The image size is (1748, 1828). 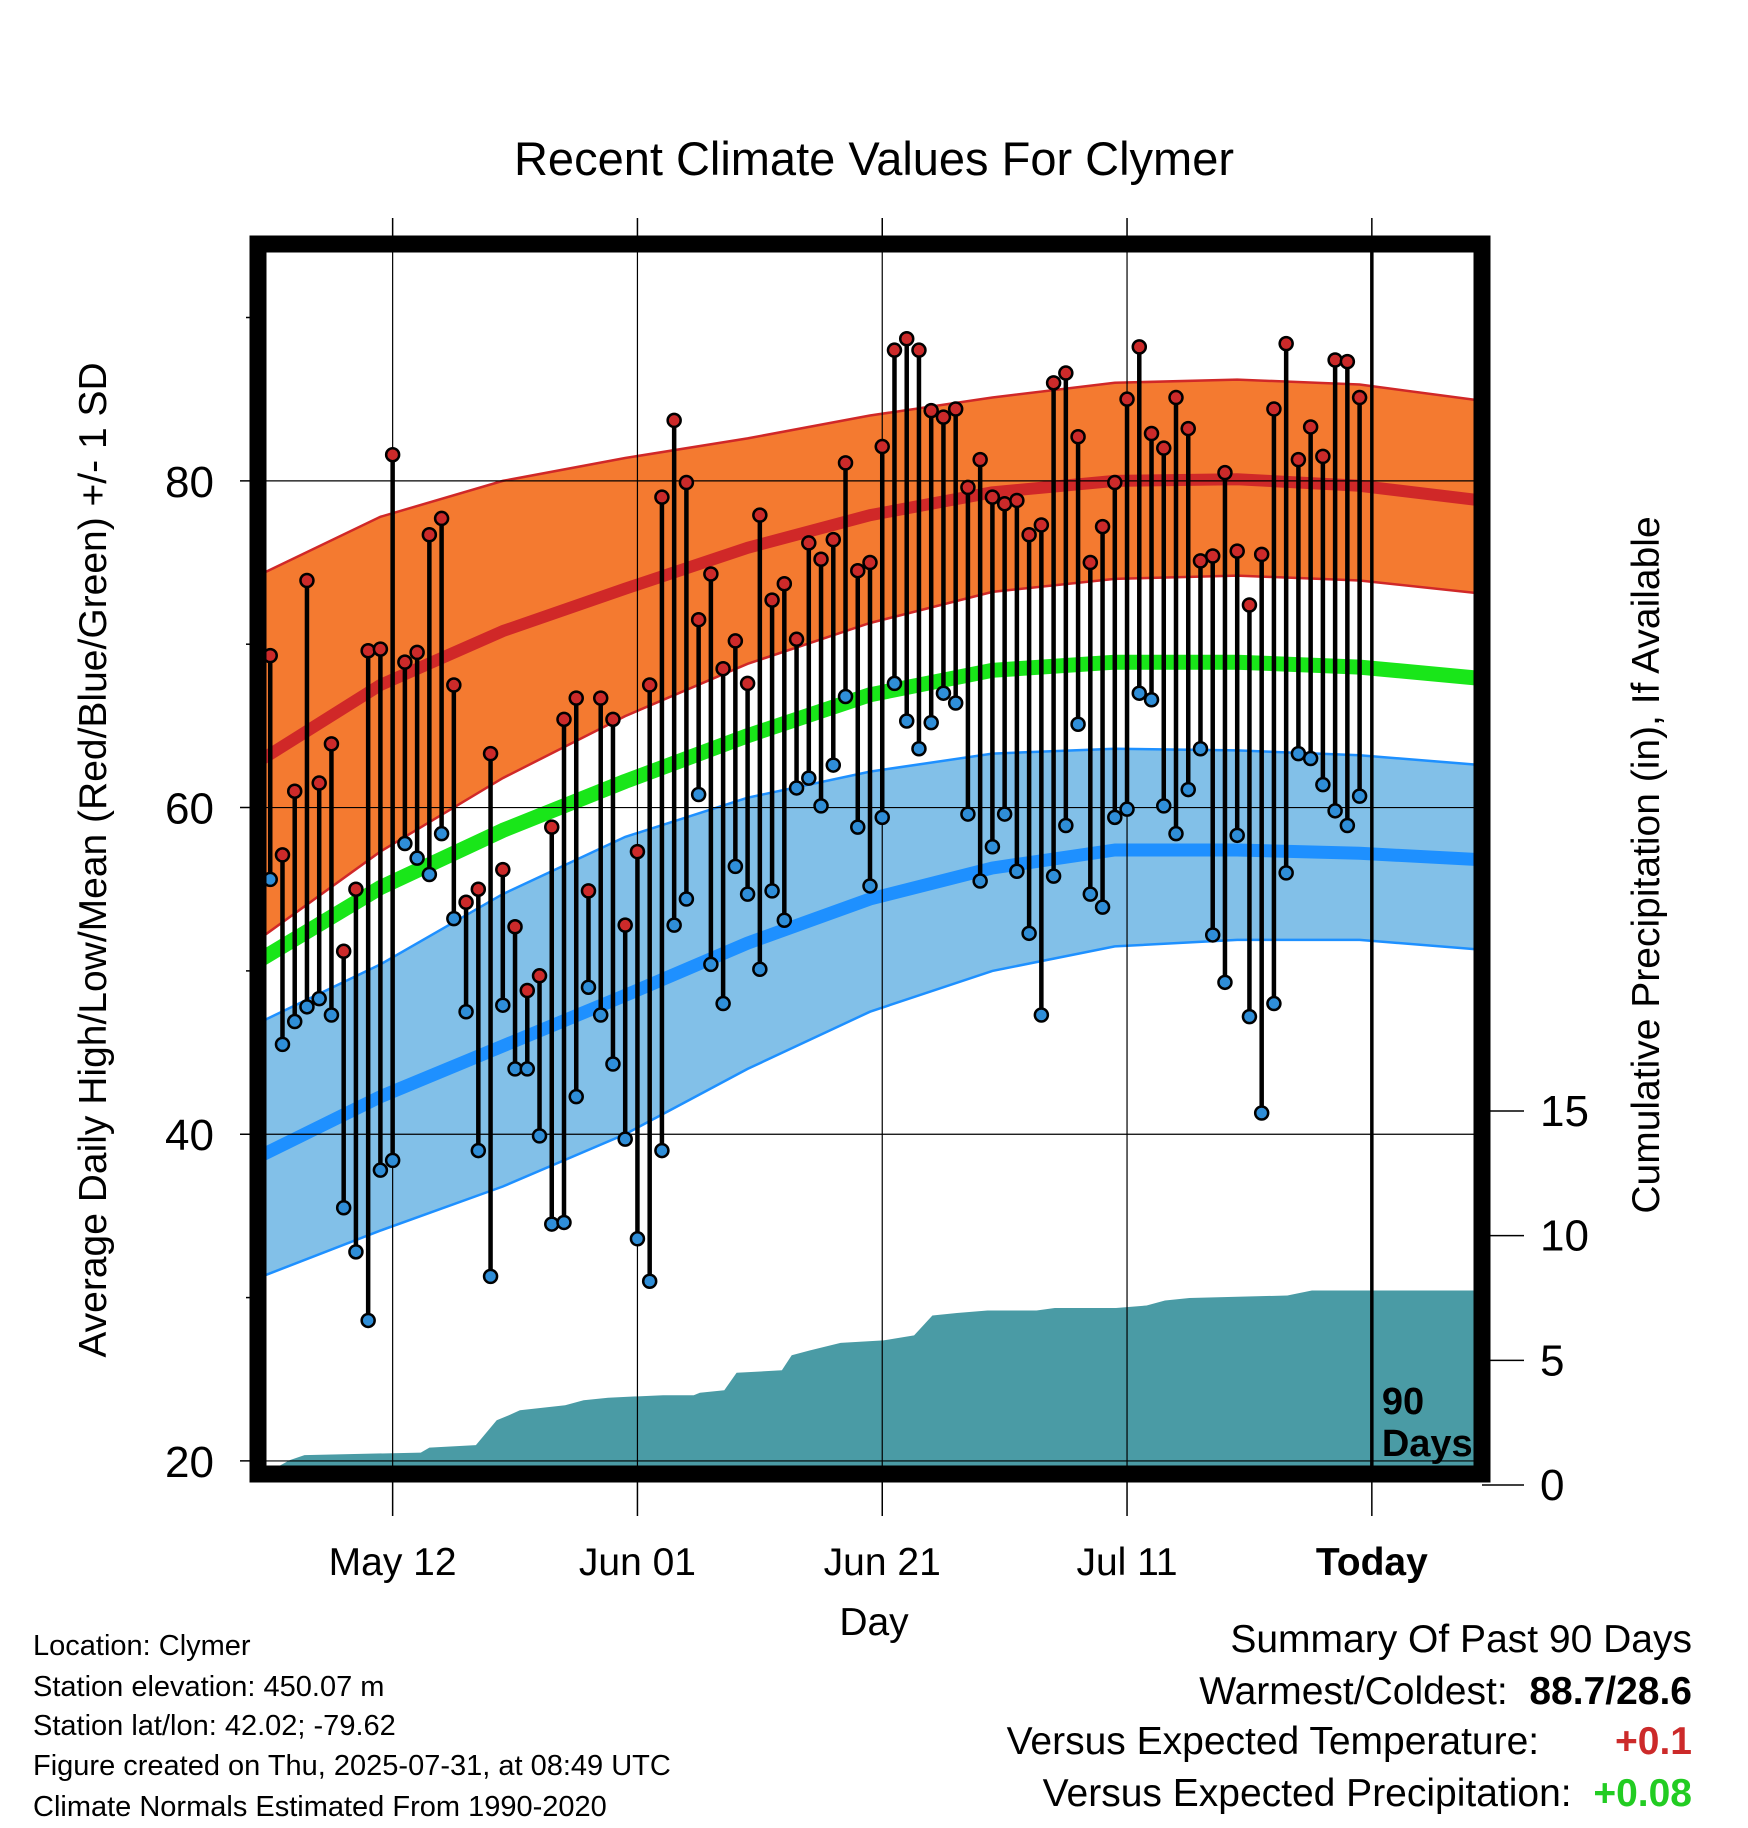 What do you see at coordinates (189, 1135) in the screenshot?
I see `y-tick-label: 40` at bounding box center [189, 1135].